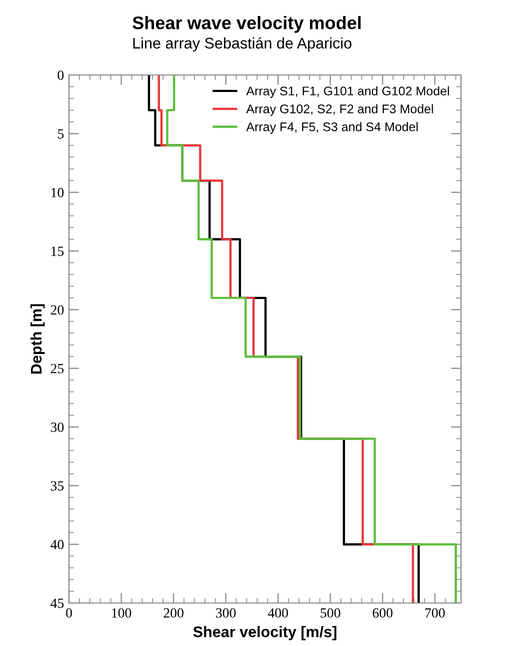 This screenshot has width=508, height=646. What do you see at coordinates (382, 613) in the screenshot?
I see `x-tick-label: 600` at bounding box center [382, 613].